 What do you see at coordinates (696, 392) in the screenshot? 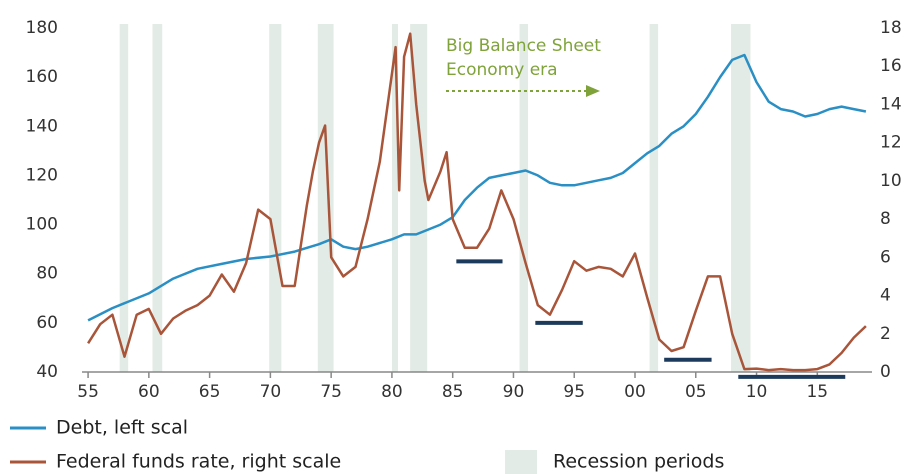
I see `x-tick-label: 05` at bounding box center [696, 392].